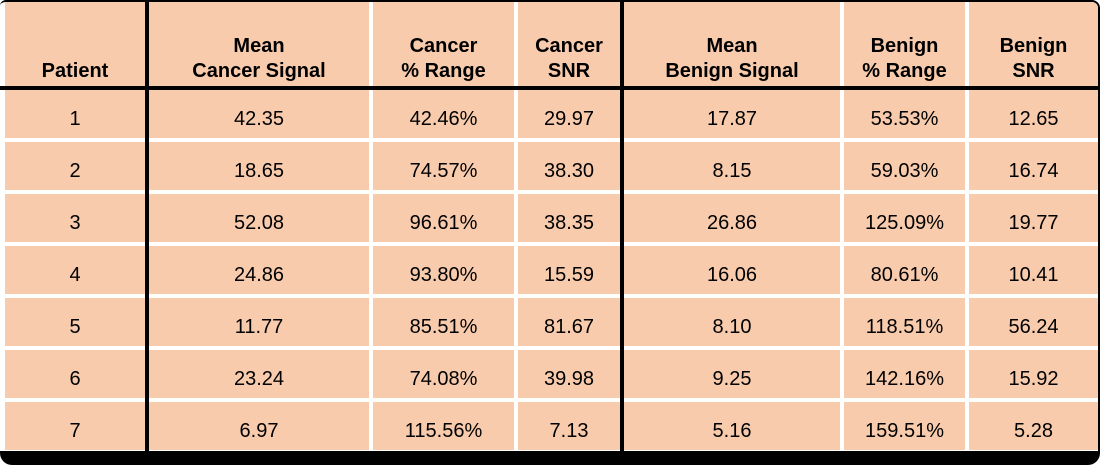 This screenshot has height=465, width=1100. Describe the element at coordinates (1033, 218) in the screenshot. I see `cell-benign-snr: 19.77` at that location.